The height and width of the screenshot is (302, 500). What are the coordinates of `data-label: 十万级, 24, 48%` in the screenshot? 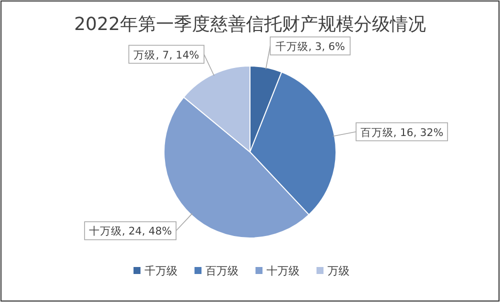 It's located at (130, 231).